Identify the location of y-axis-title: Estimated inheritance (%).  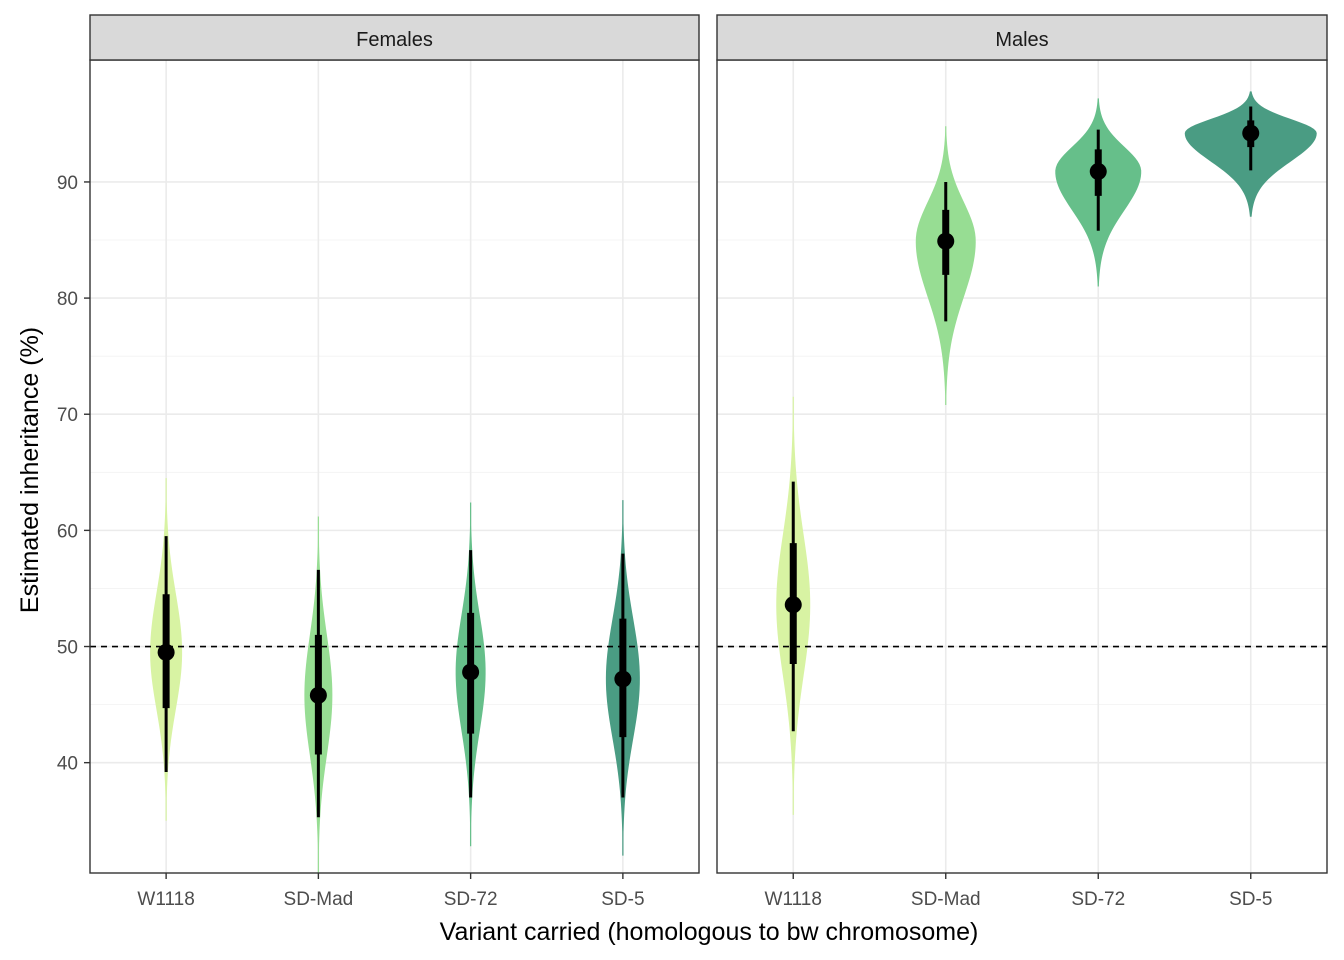
(30, 470).